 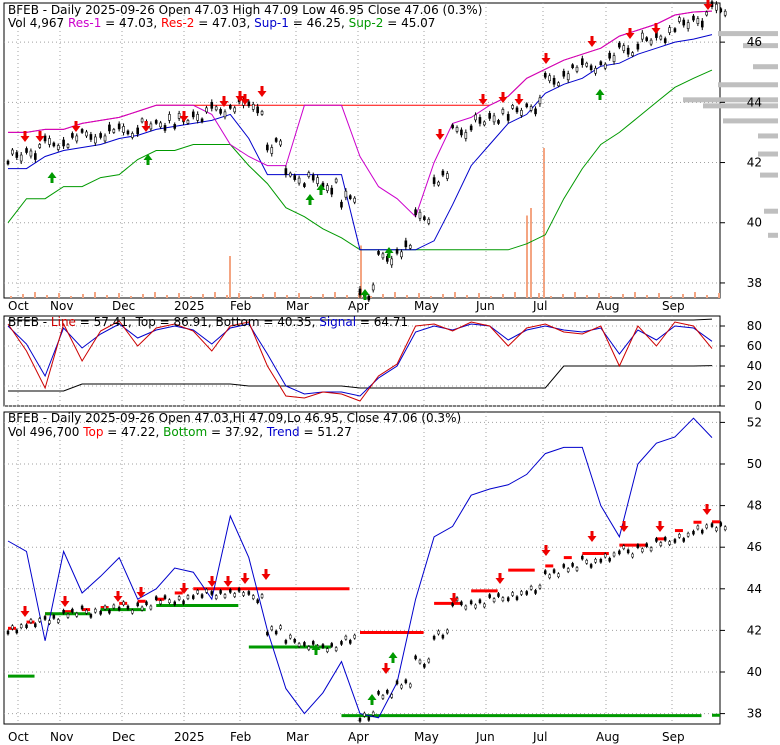 What do you see at coordinates (189, 737) in the screenshot?
I see `x-axis-label: 2025` at bounding box center [189, 737].